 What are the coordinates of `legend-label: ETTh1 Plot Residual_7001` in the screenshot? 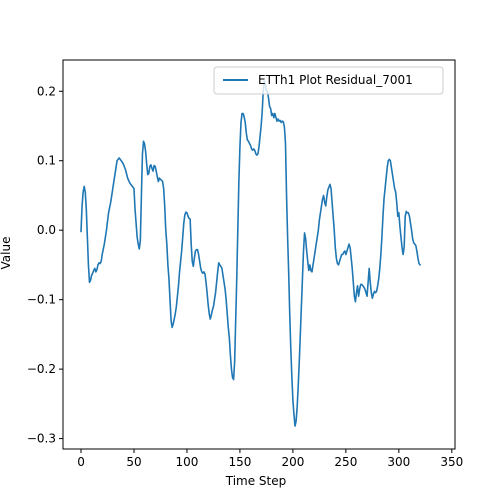 It's located at (335, 80).